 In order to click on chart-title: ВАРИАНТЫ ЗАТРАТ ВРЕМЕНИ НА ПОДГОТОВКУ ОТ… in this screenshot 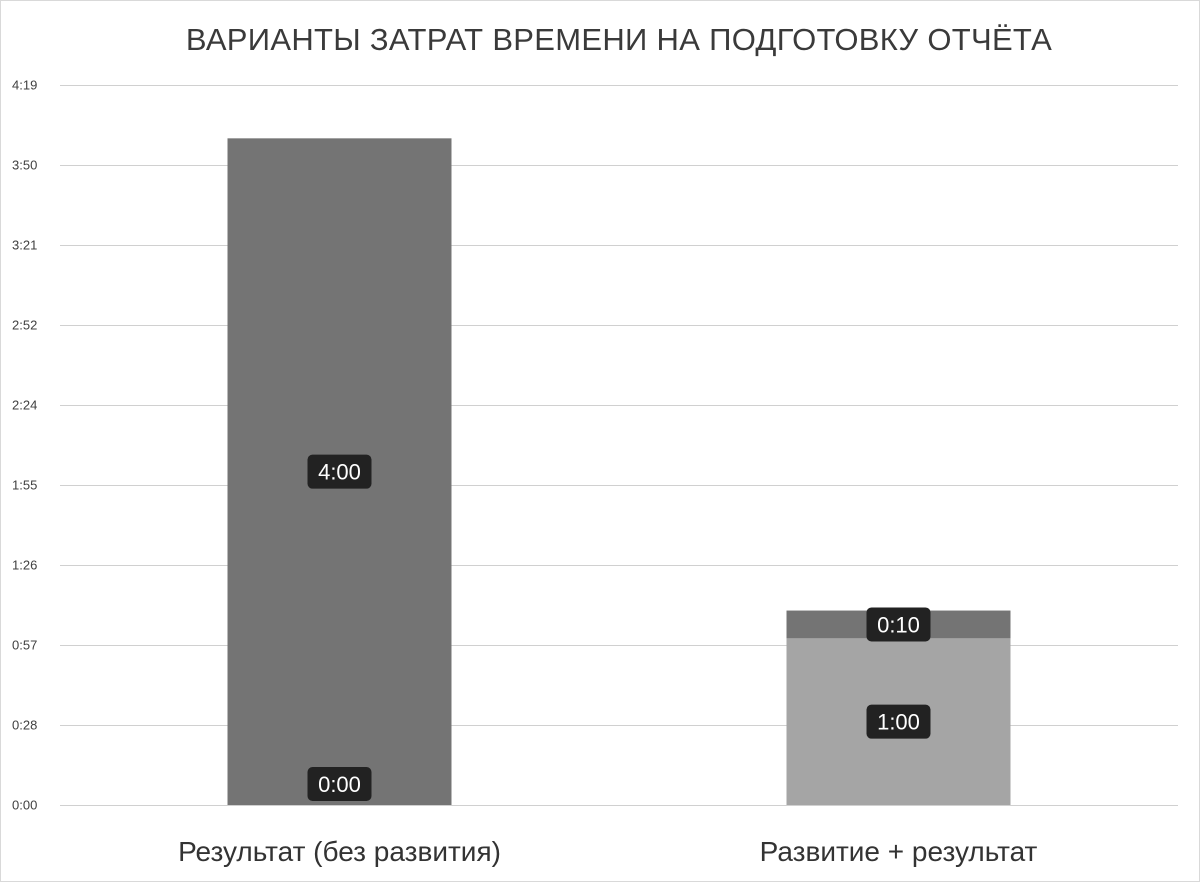, I will do `click(619, 39)`.